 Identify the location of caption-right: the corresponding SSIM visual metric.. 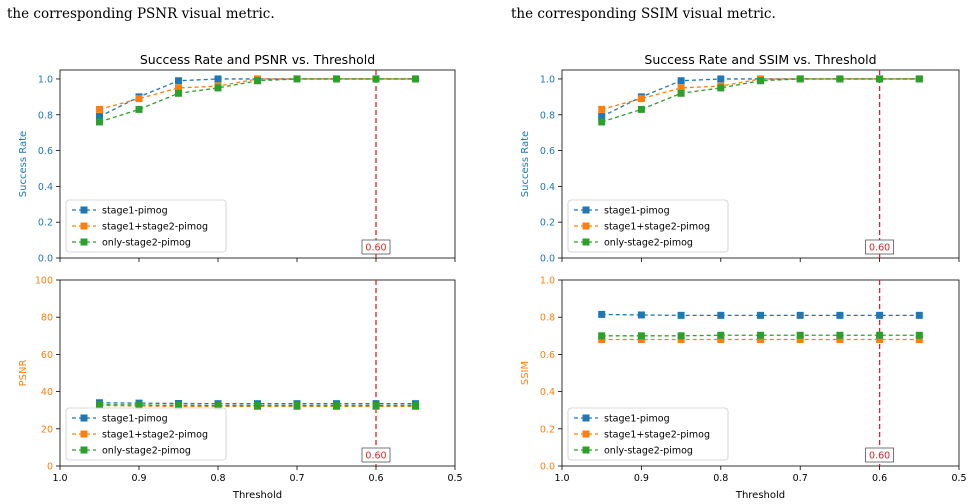
(643, 14).